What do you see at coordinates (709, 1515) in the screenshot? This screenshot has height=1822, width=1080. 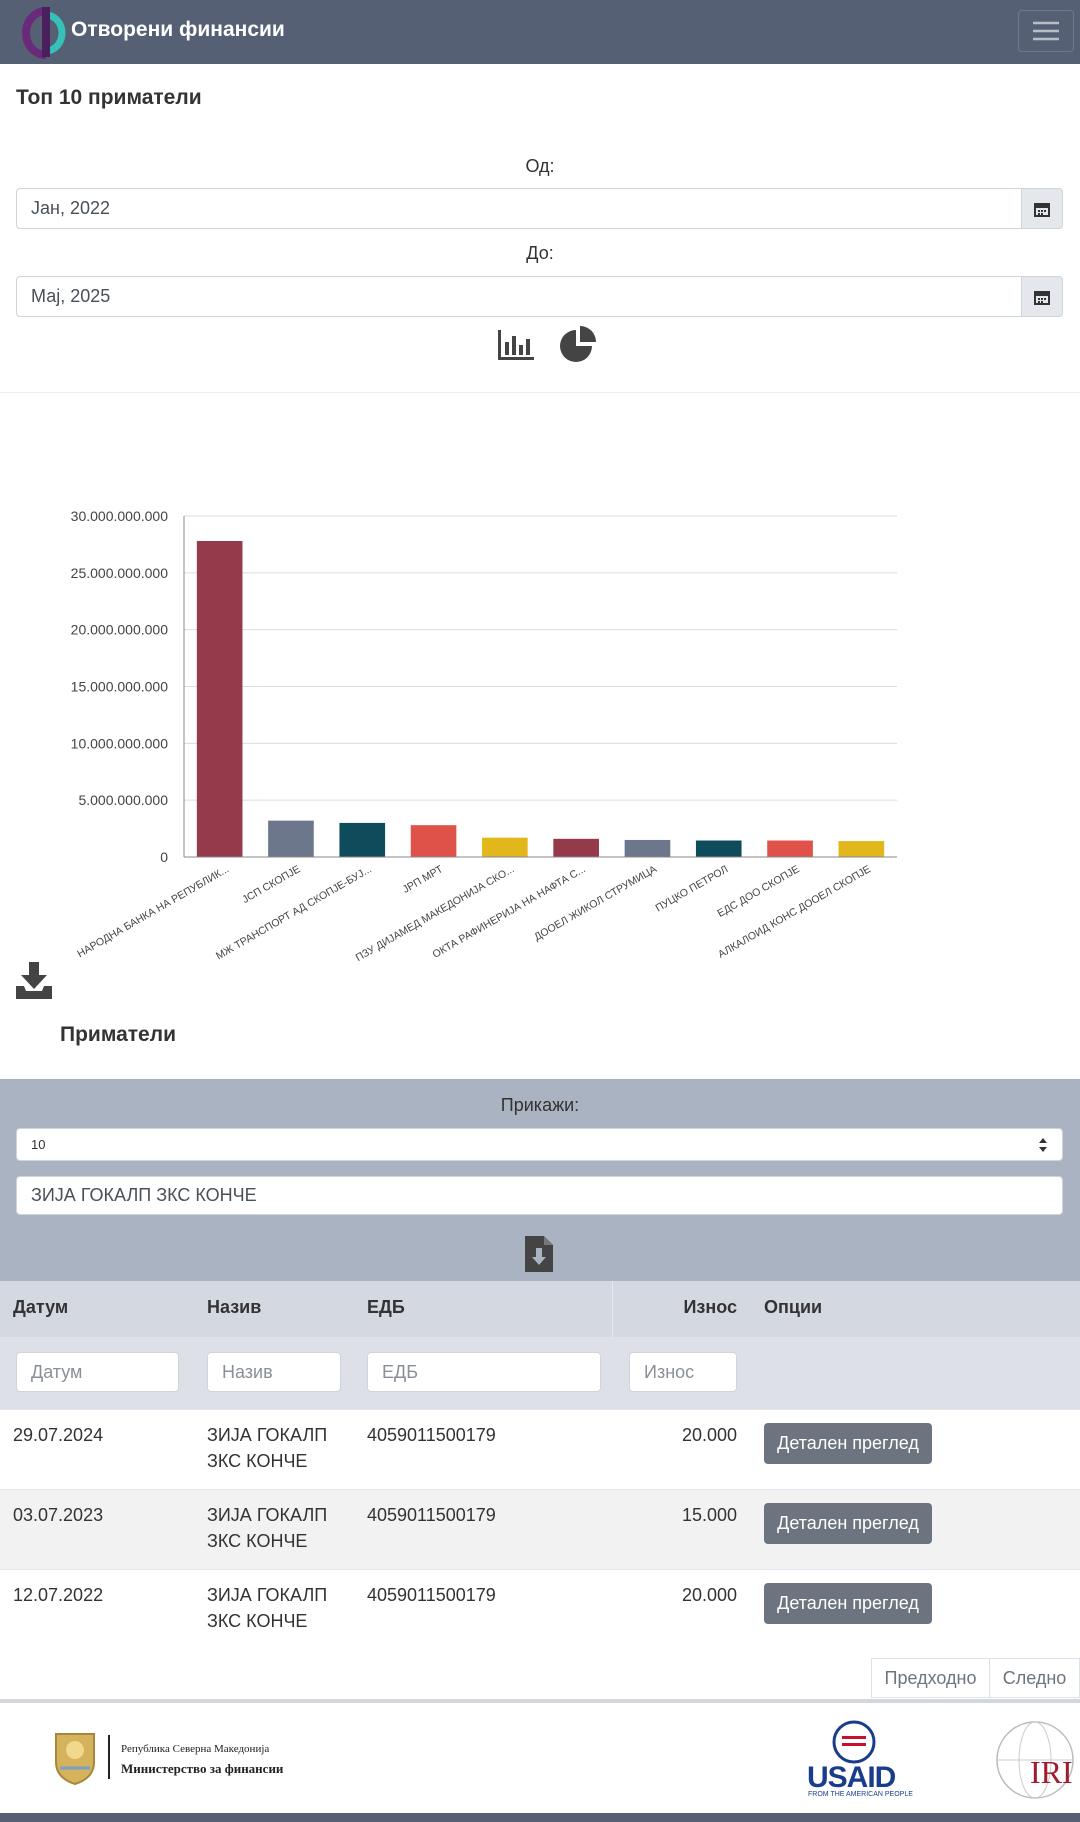 I see `amount-cell: 15.000` at bounding box center [709, 1515].